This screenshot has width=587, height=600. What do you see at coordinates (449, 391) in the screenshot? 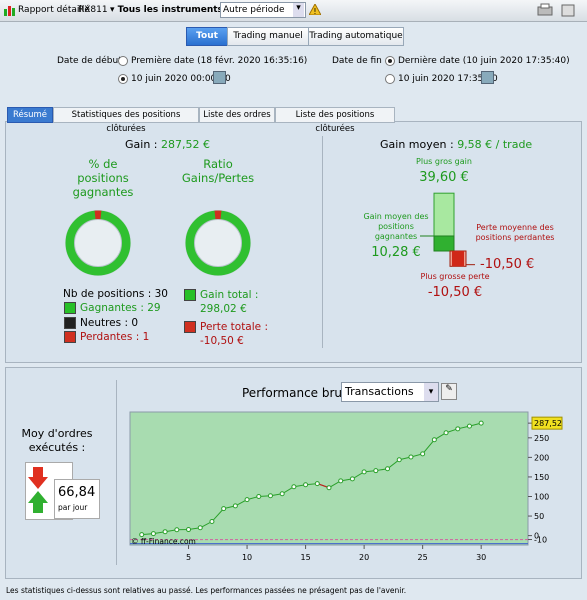
I see `settings-button: ✎` at bounding box center [449, 391].